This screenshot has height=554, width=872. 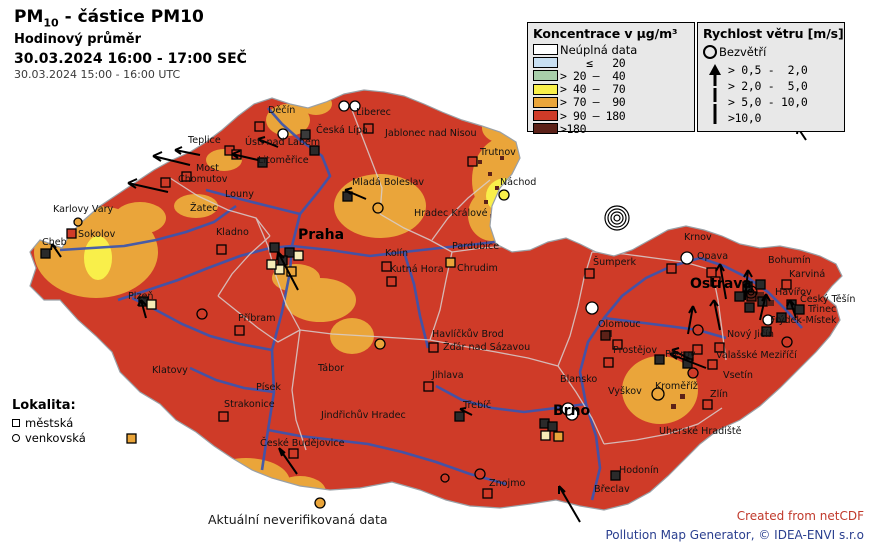 I want to click on pollutant-subscript: 10, so click(x=51, y=23).